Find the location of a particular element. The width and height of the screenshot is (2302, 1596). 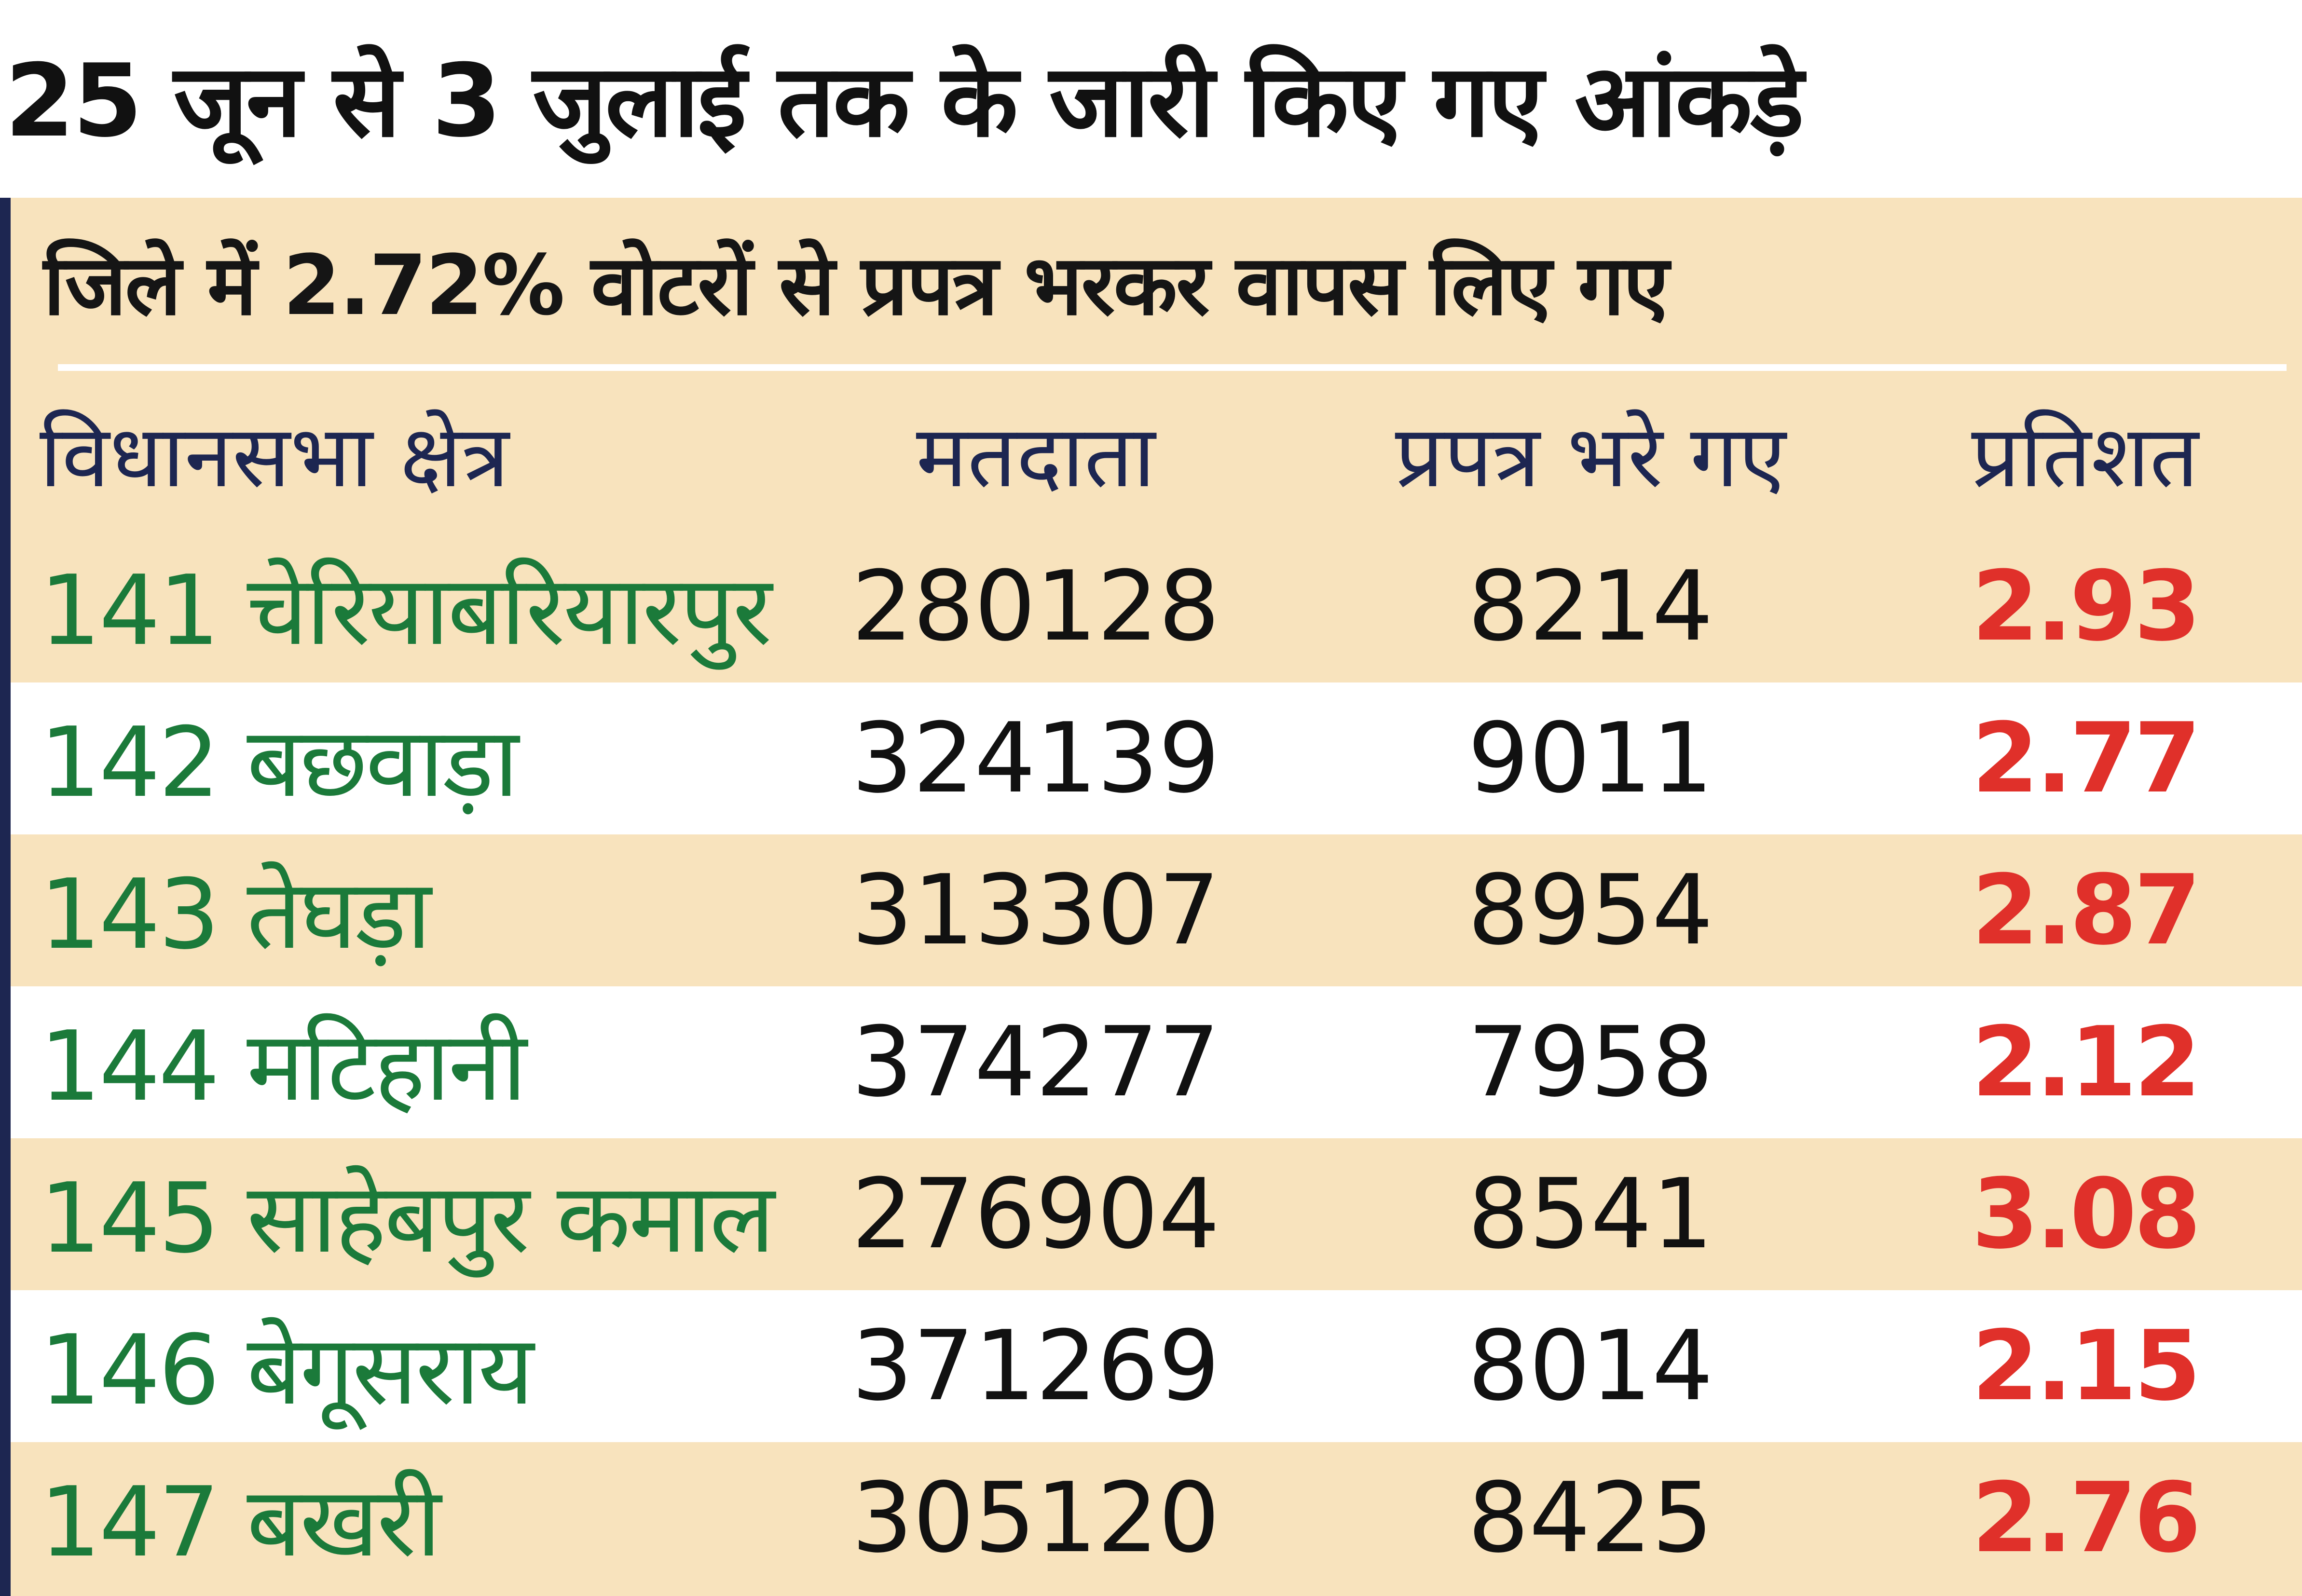

percent-cell: 3.08 is located at coordinates (2086, 1214).